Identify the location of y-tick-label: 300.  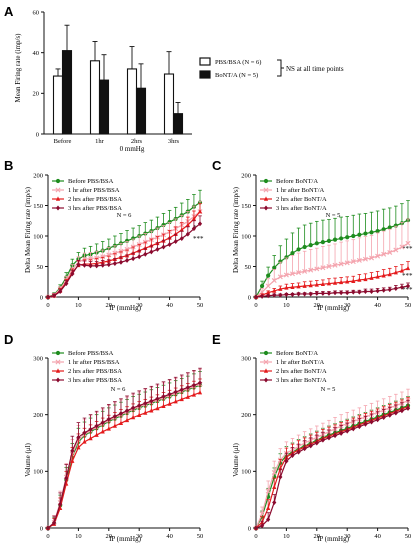
(38, 358).